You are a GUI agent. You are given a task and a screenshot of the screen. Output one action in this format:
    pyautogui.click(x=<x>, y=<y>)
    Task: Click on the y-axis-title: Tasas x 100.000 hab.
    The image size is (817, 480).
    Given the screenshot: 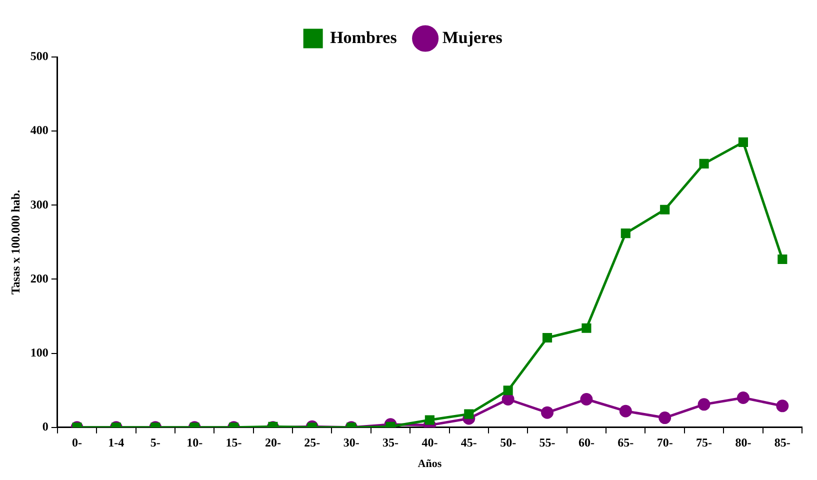 What is the action you would take?
    pyautogui.click(x=15, y=242)
    